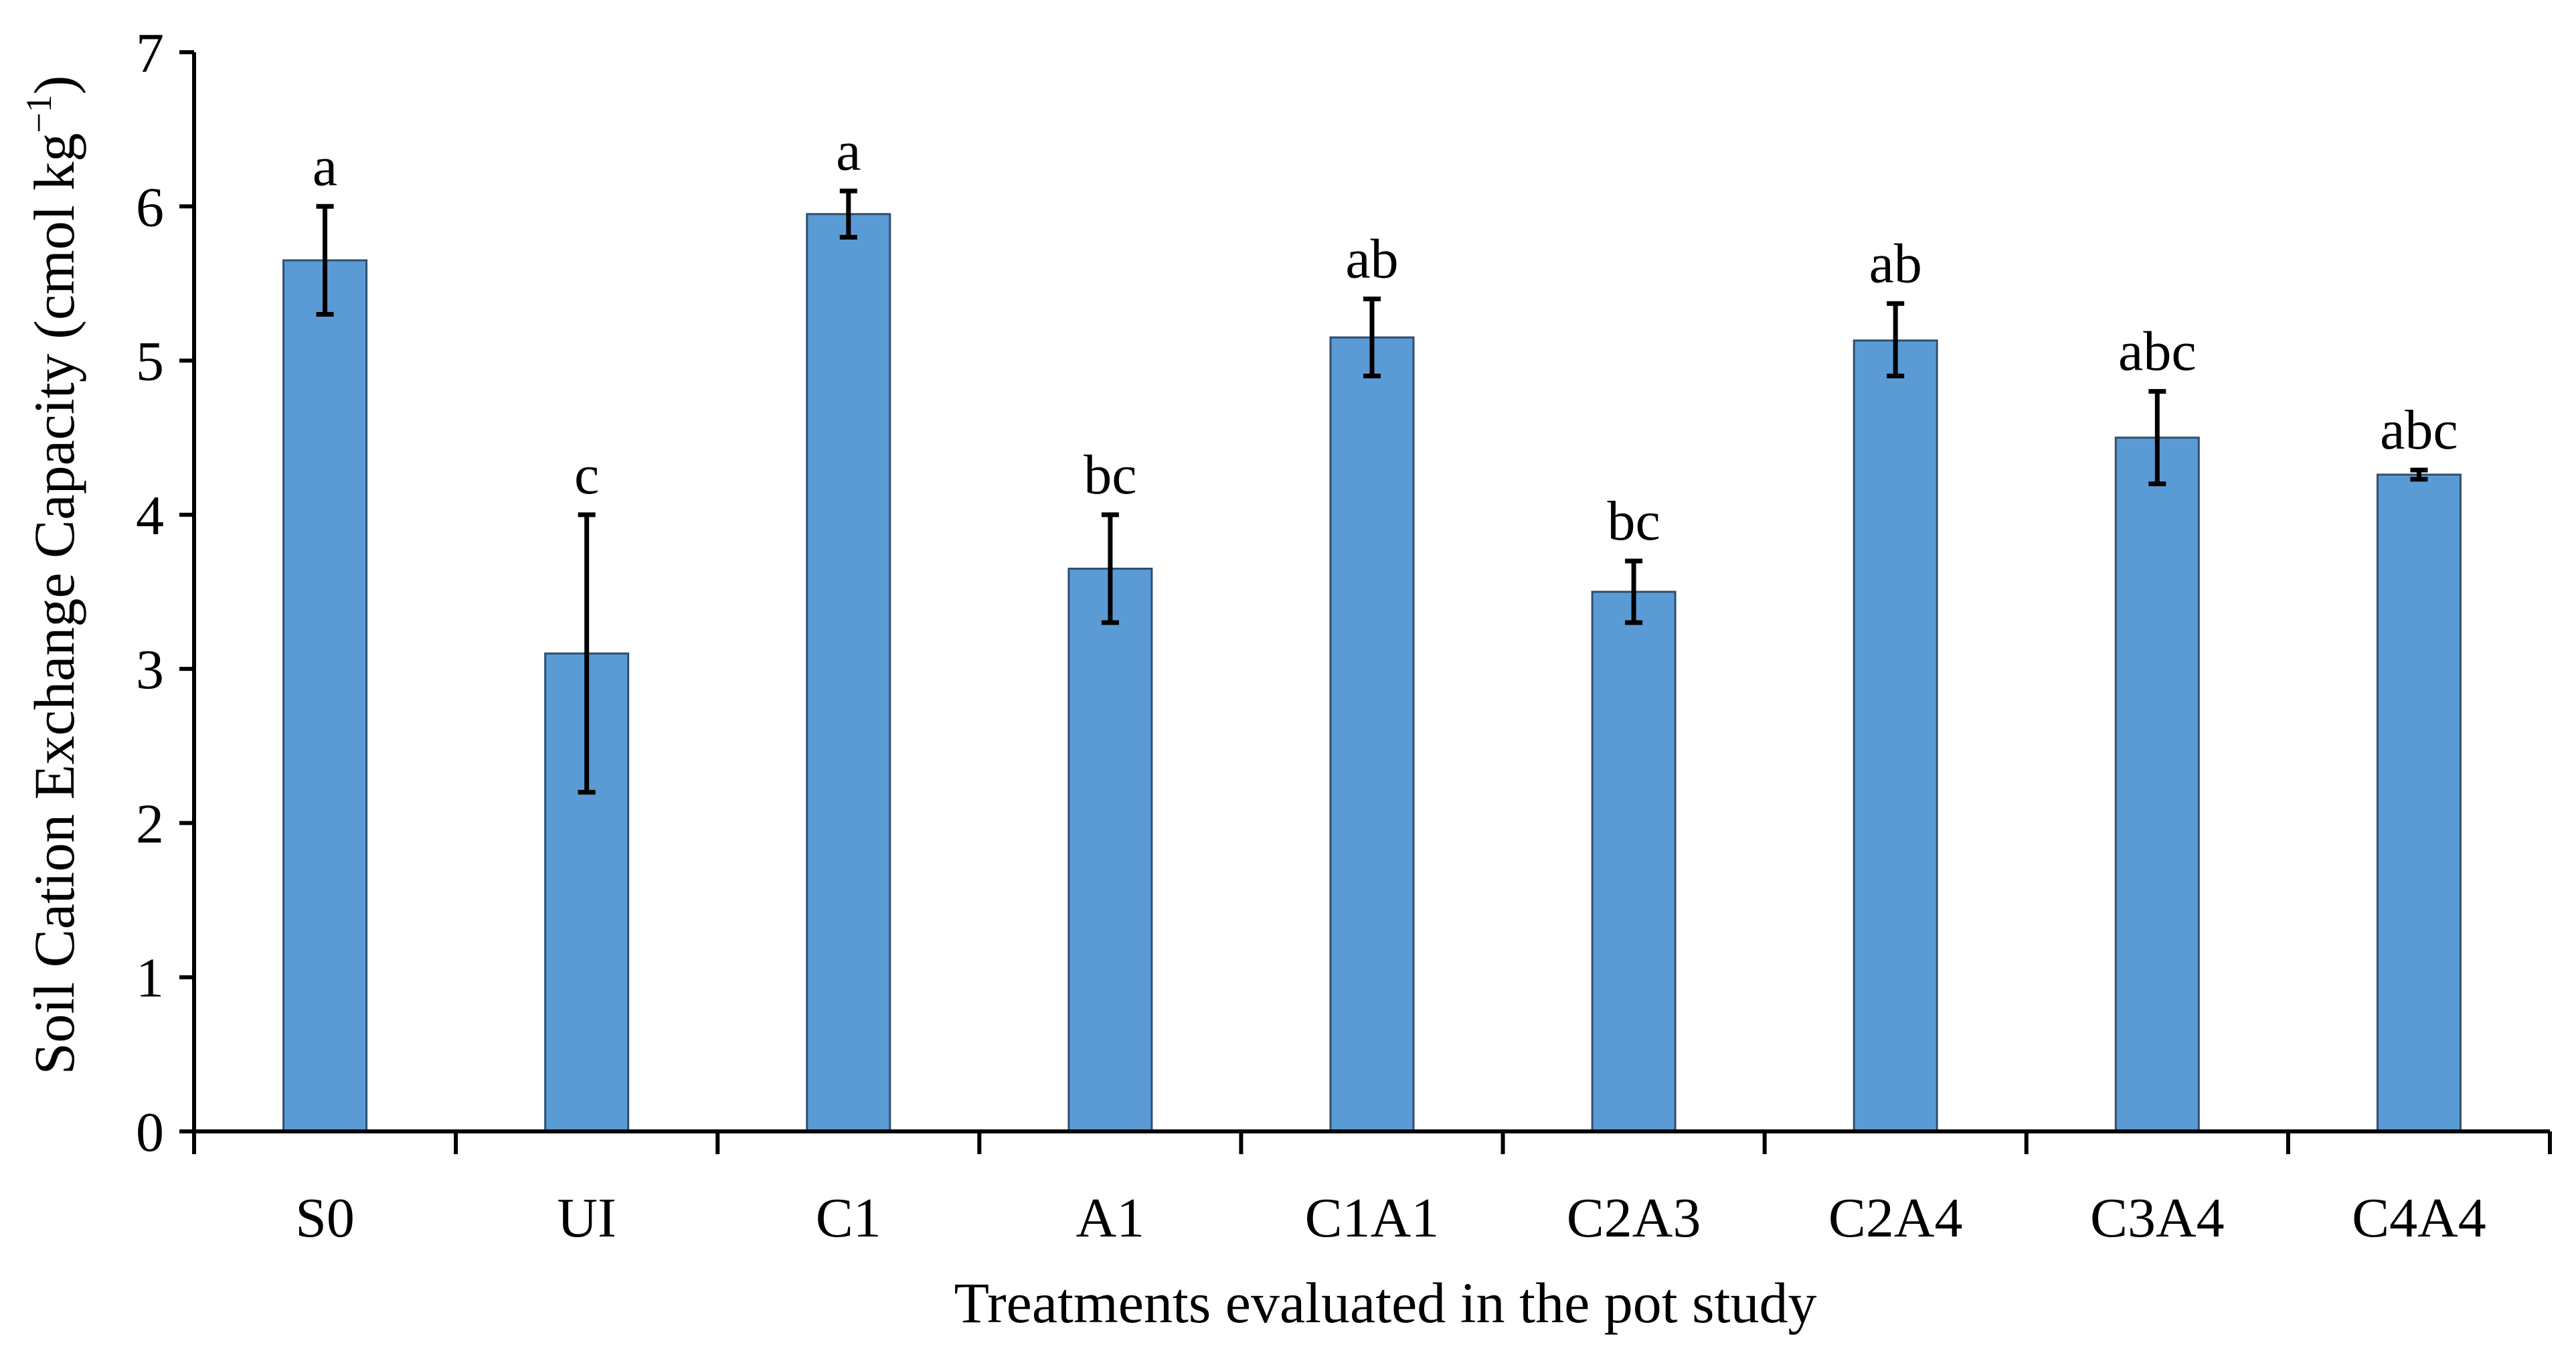 Image resolution: width=2576 pixels, height=1353 pixels. I want to click on y-tick-label: 4, so click(150, 516).